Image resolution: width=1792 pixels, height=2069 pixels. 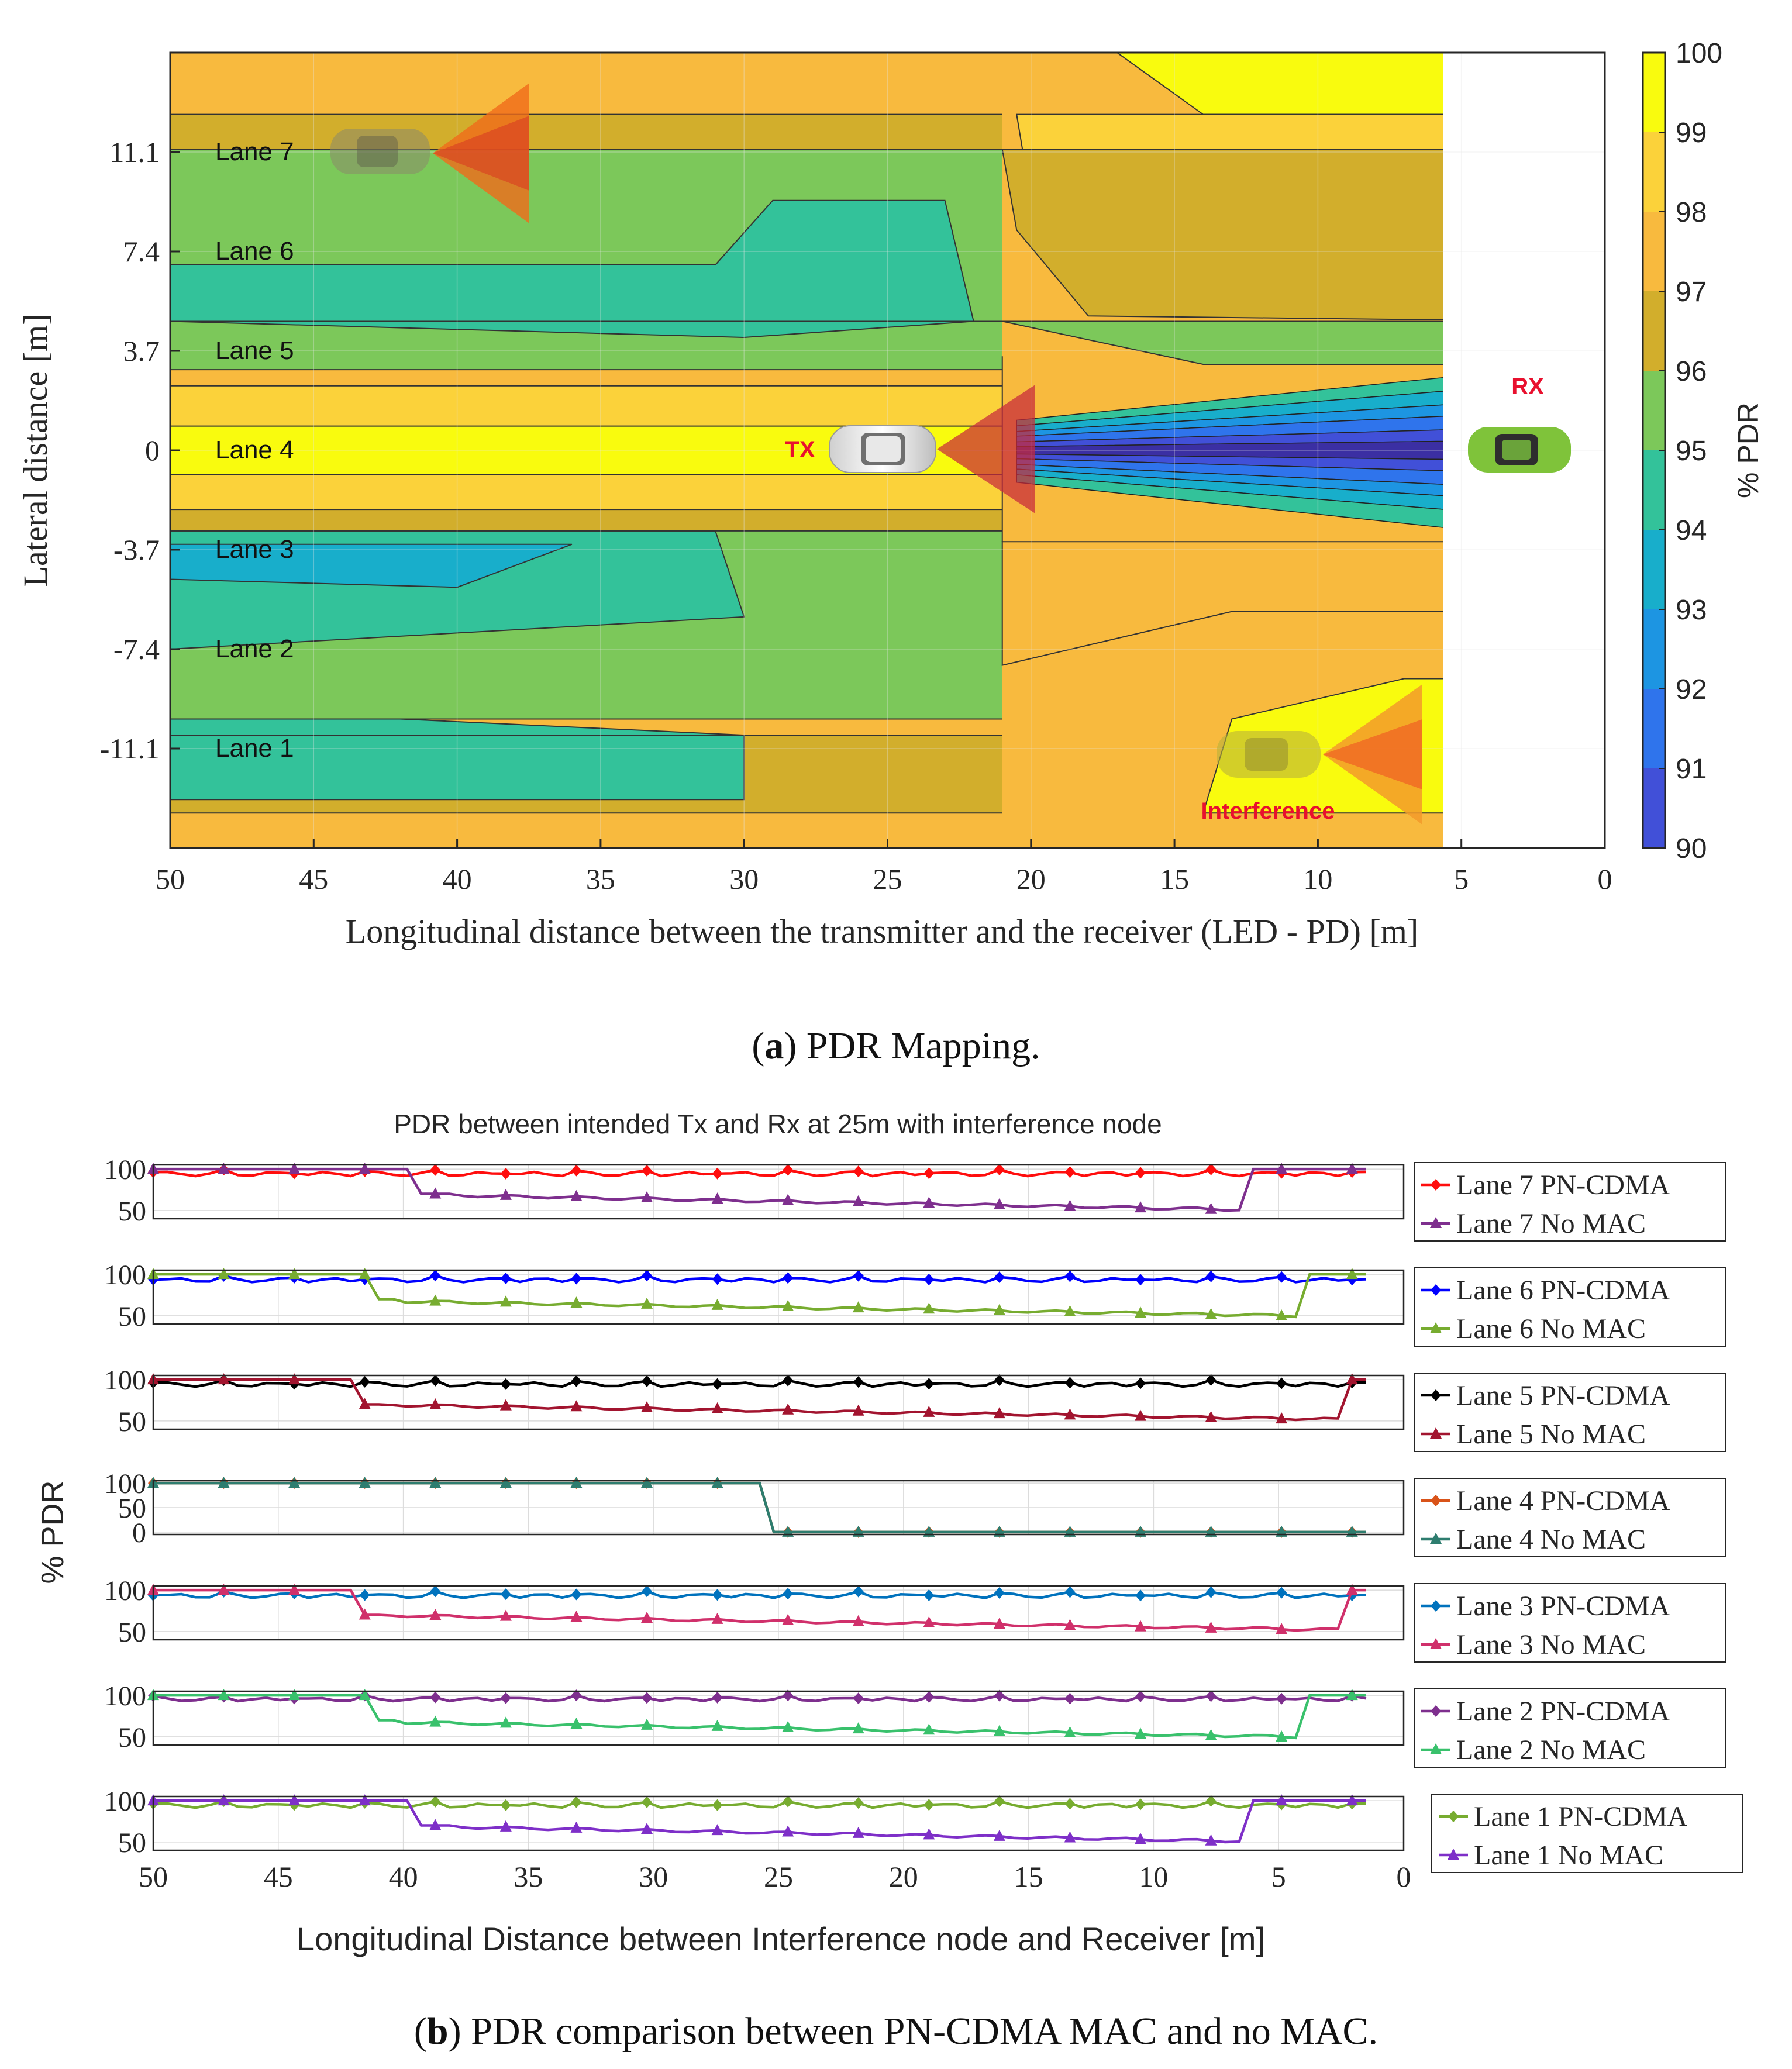 I want to click on x-tick-label: 0, so click(x=1404, y=1876).